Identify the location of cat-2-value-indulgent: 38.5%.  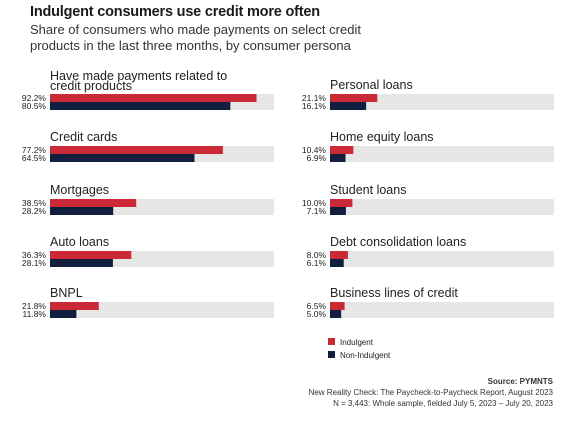
(34, 203).